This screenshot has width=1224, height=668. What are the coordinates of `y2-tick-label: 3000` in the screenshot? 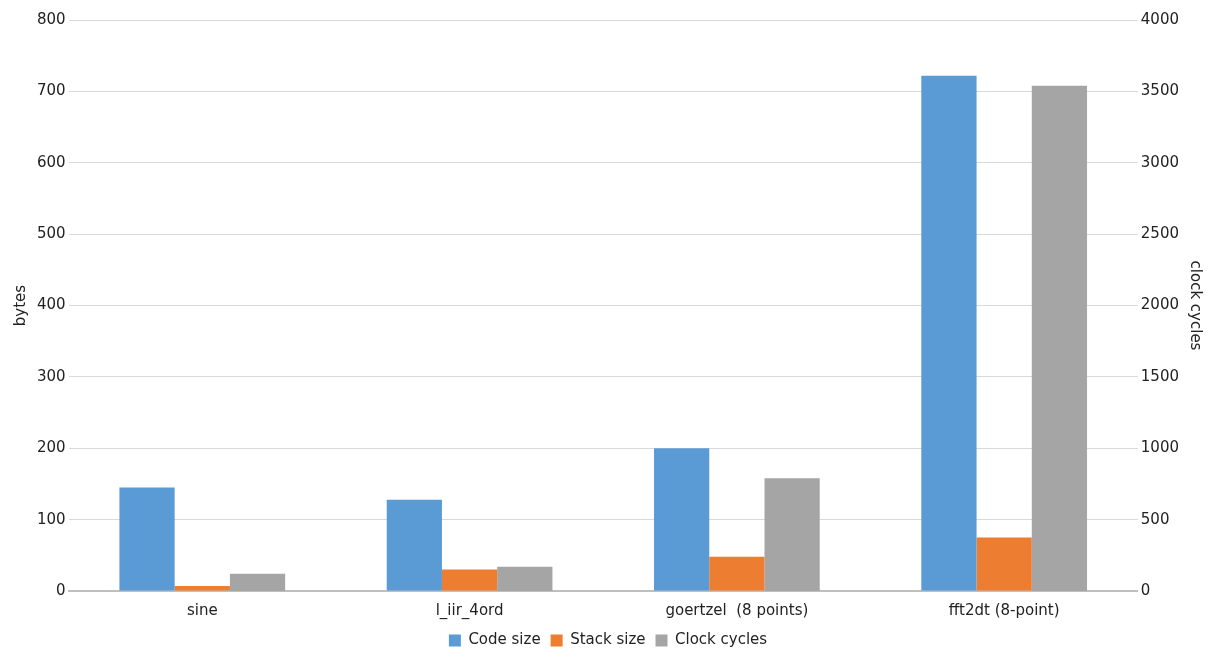 It's located at (1160, 161).